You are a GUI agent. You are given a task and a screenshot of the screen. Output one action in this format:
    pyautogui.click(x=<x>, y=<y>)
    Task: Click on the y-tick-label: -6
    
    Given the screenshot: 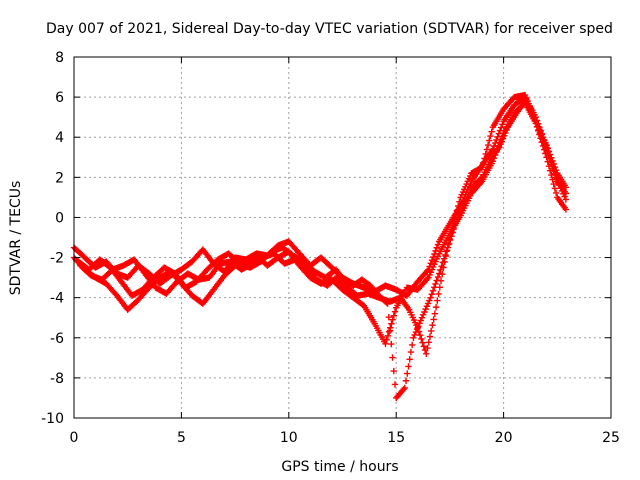 What is the action you would take?
    pyautogui.click(x=57, y=339)
    